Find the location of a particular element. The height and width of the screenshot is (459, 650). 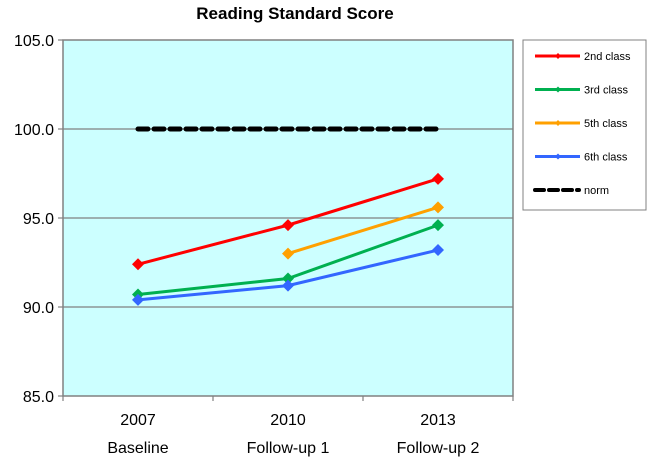

y-tick-label: 100.0 is located at coordinates (34, 130).